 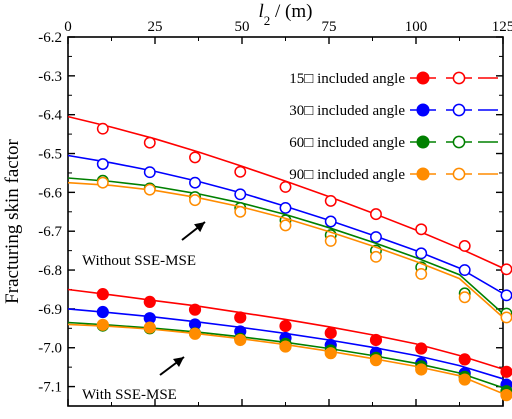 What do you see at coordinates (50, 271) in the screenshot?
I see `y-tick-label: -6.8` at bounding box center [50, 271].